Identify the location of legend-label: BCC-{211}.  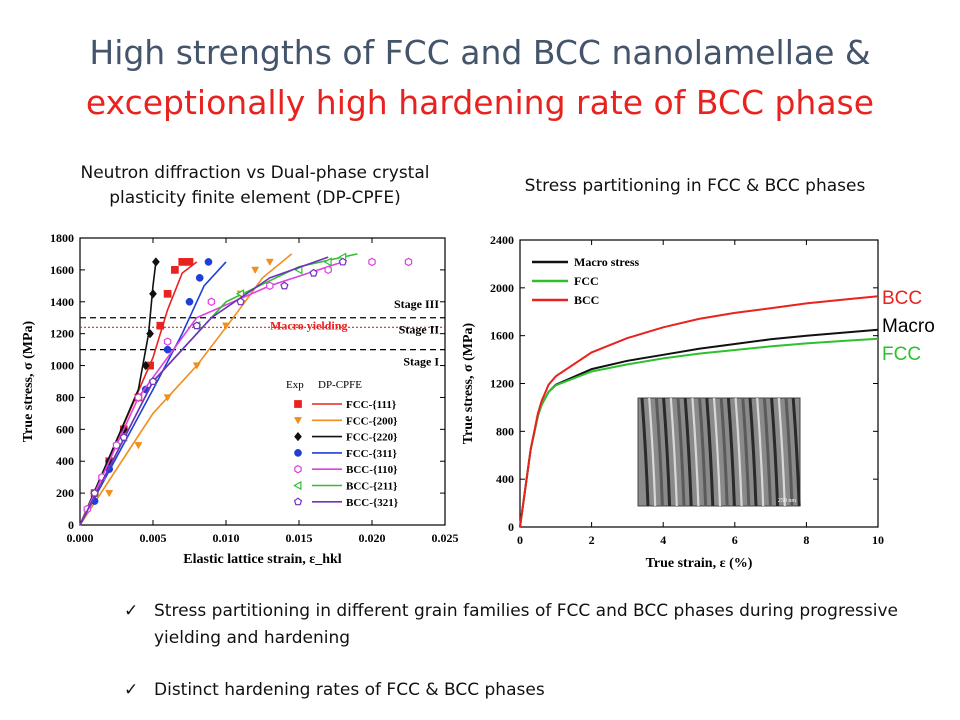
(371, 487).